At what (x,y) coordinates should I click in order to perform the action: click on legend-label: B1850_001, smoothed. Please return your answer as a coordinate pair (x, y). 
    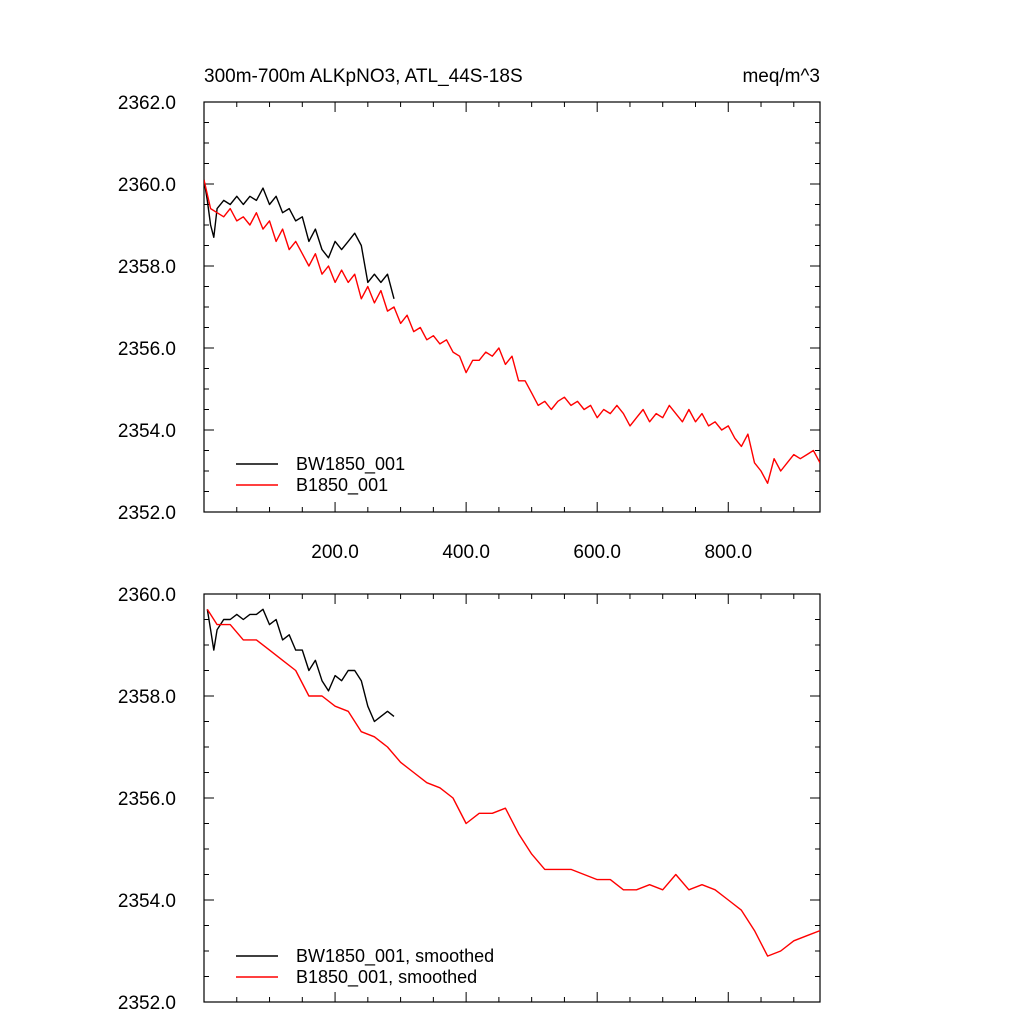
    Looking at the image, I should click on (386, 977).